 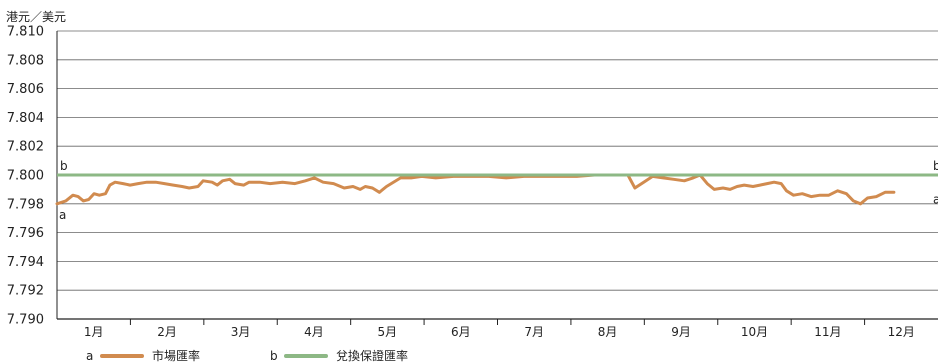 I want to click on y-tick-label: 7.790, so click(x=25, y=320).